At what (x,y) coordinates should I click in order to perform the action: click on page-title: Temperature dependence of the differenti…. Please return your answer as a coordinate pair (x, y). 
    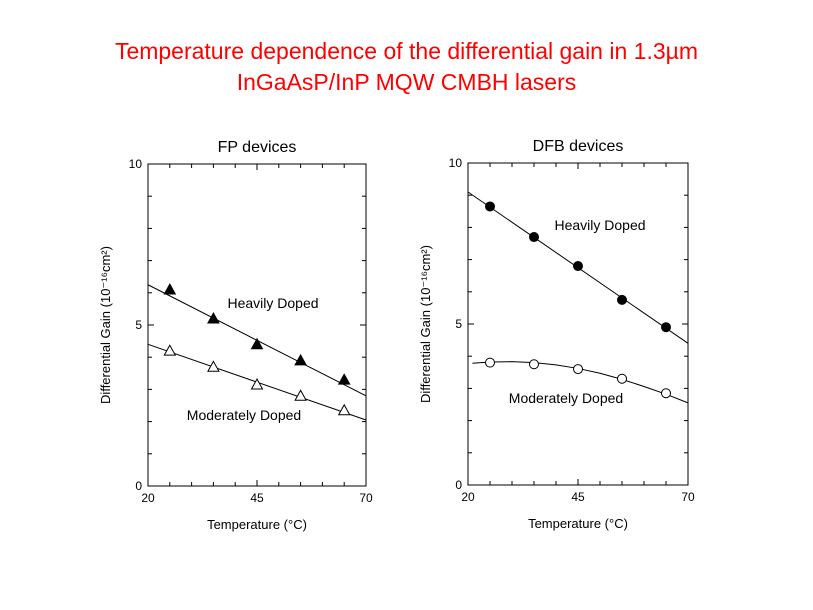
    Looking at the image, I should click on (406, 67).